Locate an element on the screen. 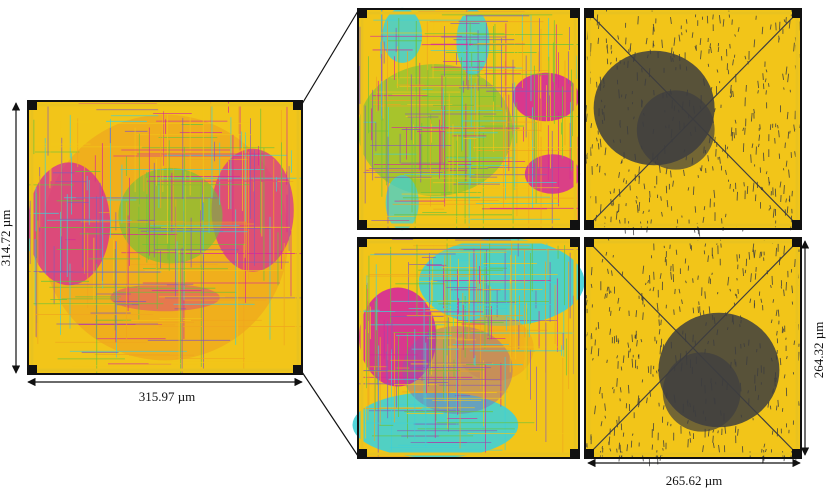  zoom-layout-bottom-left is located at coordinates (468, 348).